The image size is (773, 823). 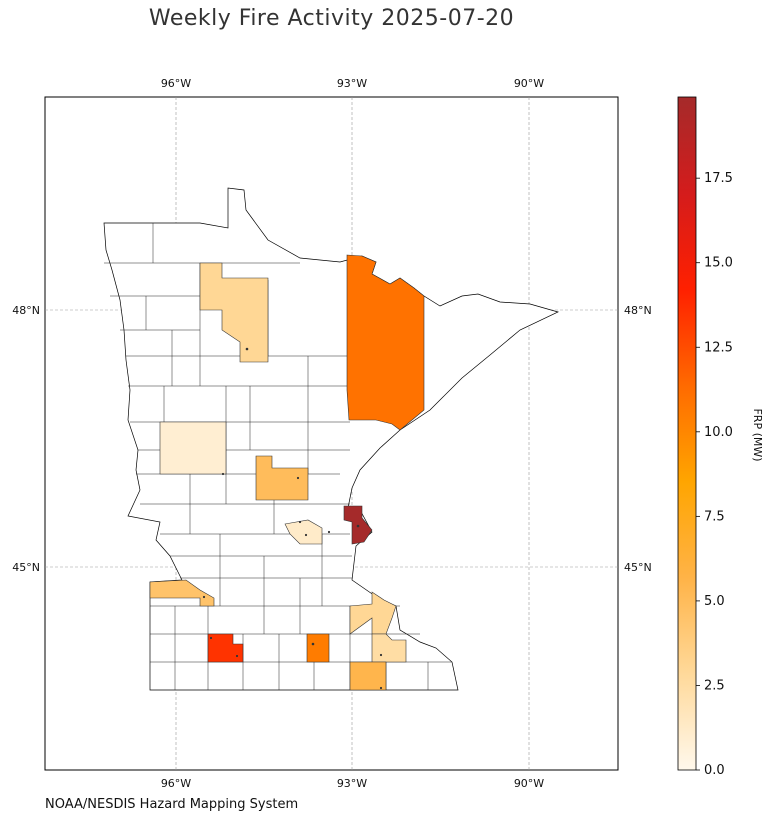 I want to click on lon-tick-top: 93°W, so click(x=352, y=83).